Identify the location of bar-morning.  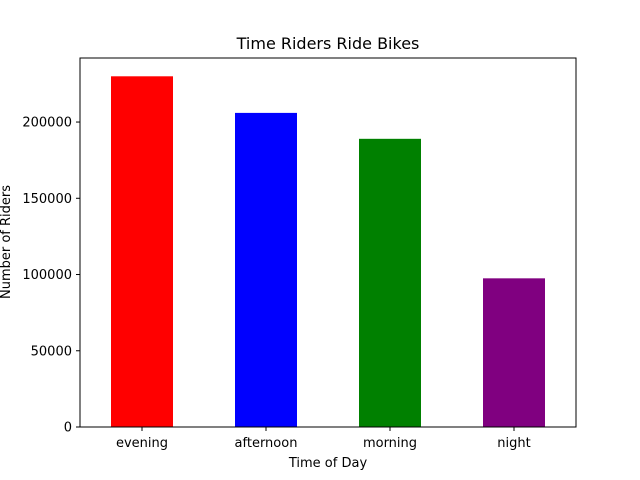
(390, 282).